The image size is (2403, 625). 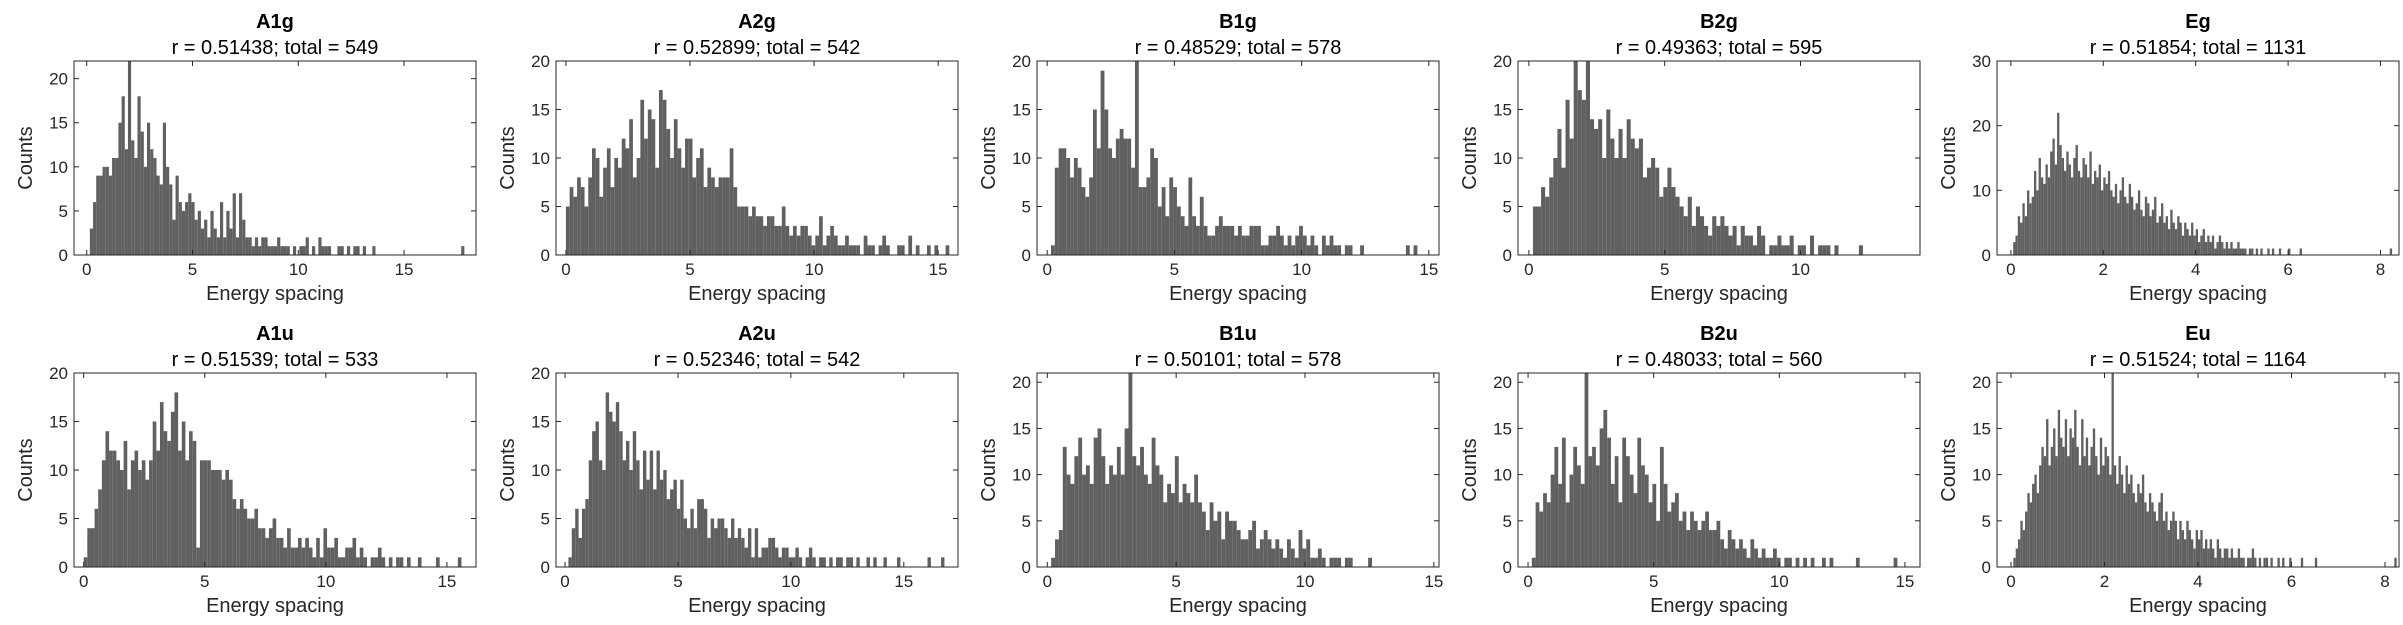 I want to click on y-tick-label: 5, so click(x=1507, y=207).